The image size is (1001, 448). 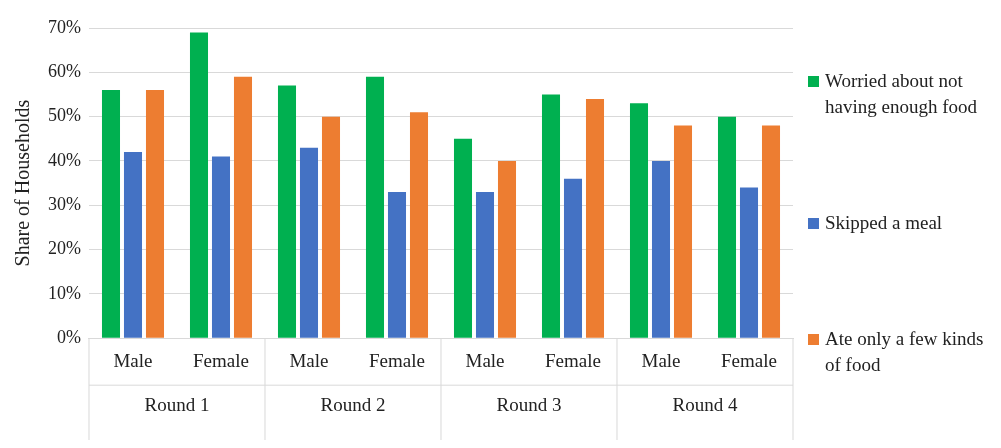 I want to click on y-tick-label: 50%, so click(x=64, y=115).